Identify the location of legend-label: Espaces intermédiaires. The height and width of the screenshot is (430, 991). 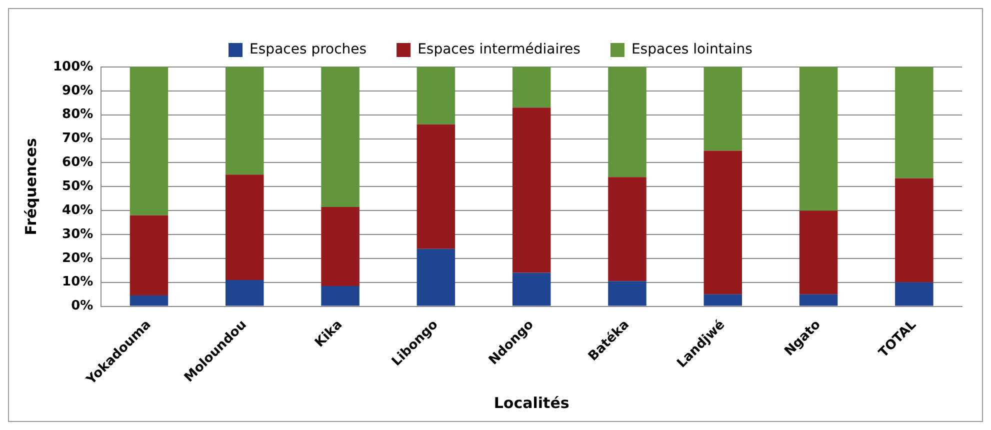
(499, 50).